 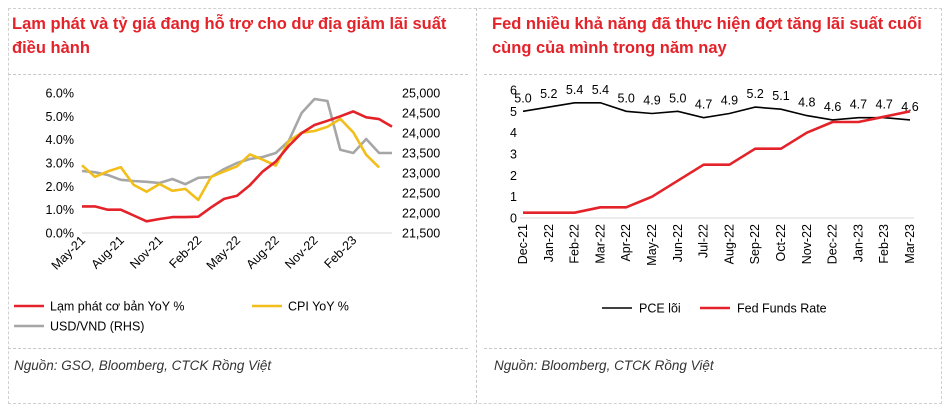 What do you see at coordinates (780, 96) in the screenshot?
I see `data-label: 5.1` at bounding box center [780, 96].